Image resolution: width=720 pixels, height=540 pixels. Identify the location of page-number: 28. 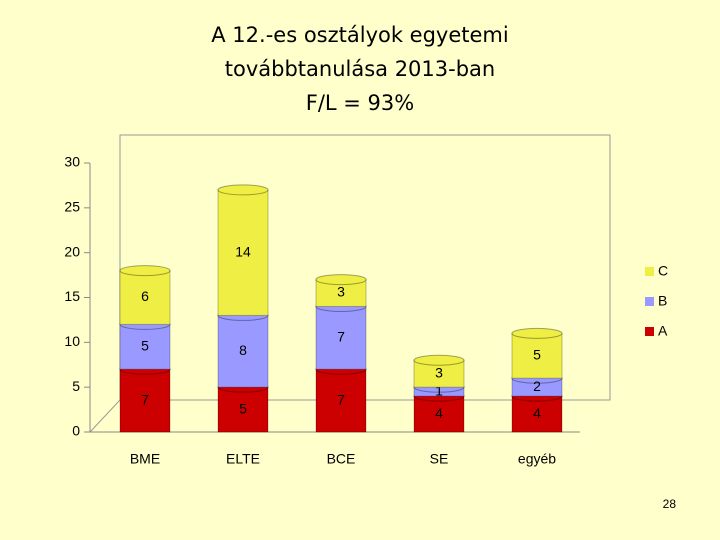
(670, 504).